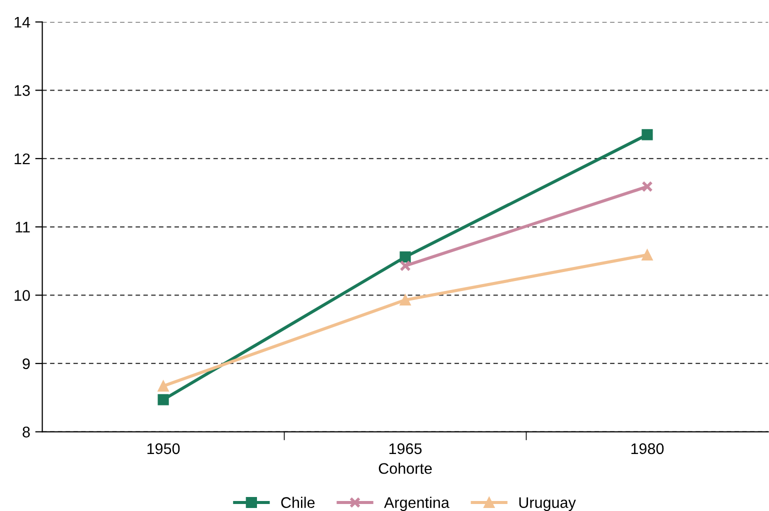 This screenshot has height=511, width=769. What do you see at coordinates (547, 504) in the screenshot?
I see `legend-label: Uruguay` at bounding box center [547, 504].